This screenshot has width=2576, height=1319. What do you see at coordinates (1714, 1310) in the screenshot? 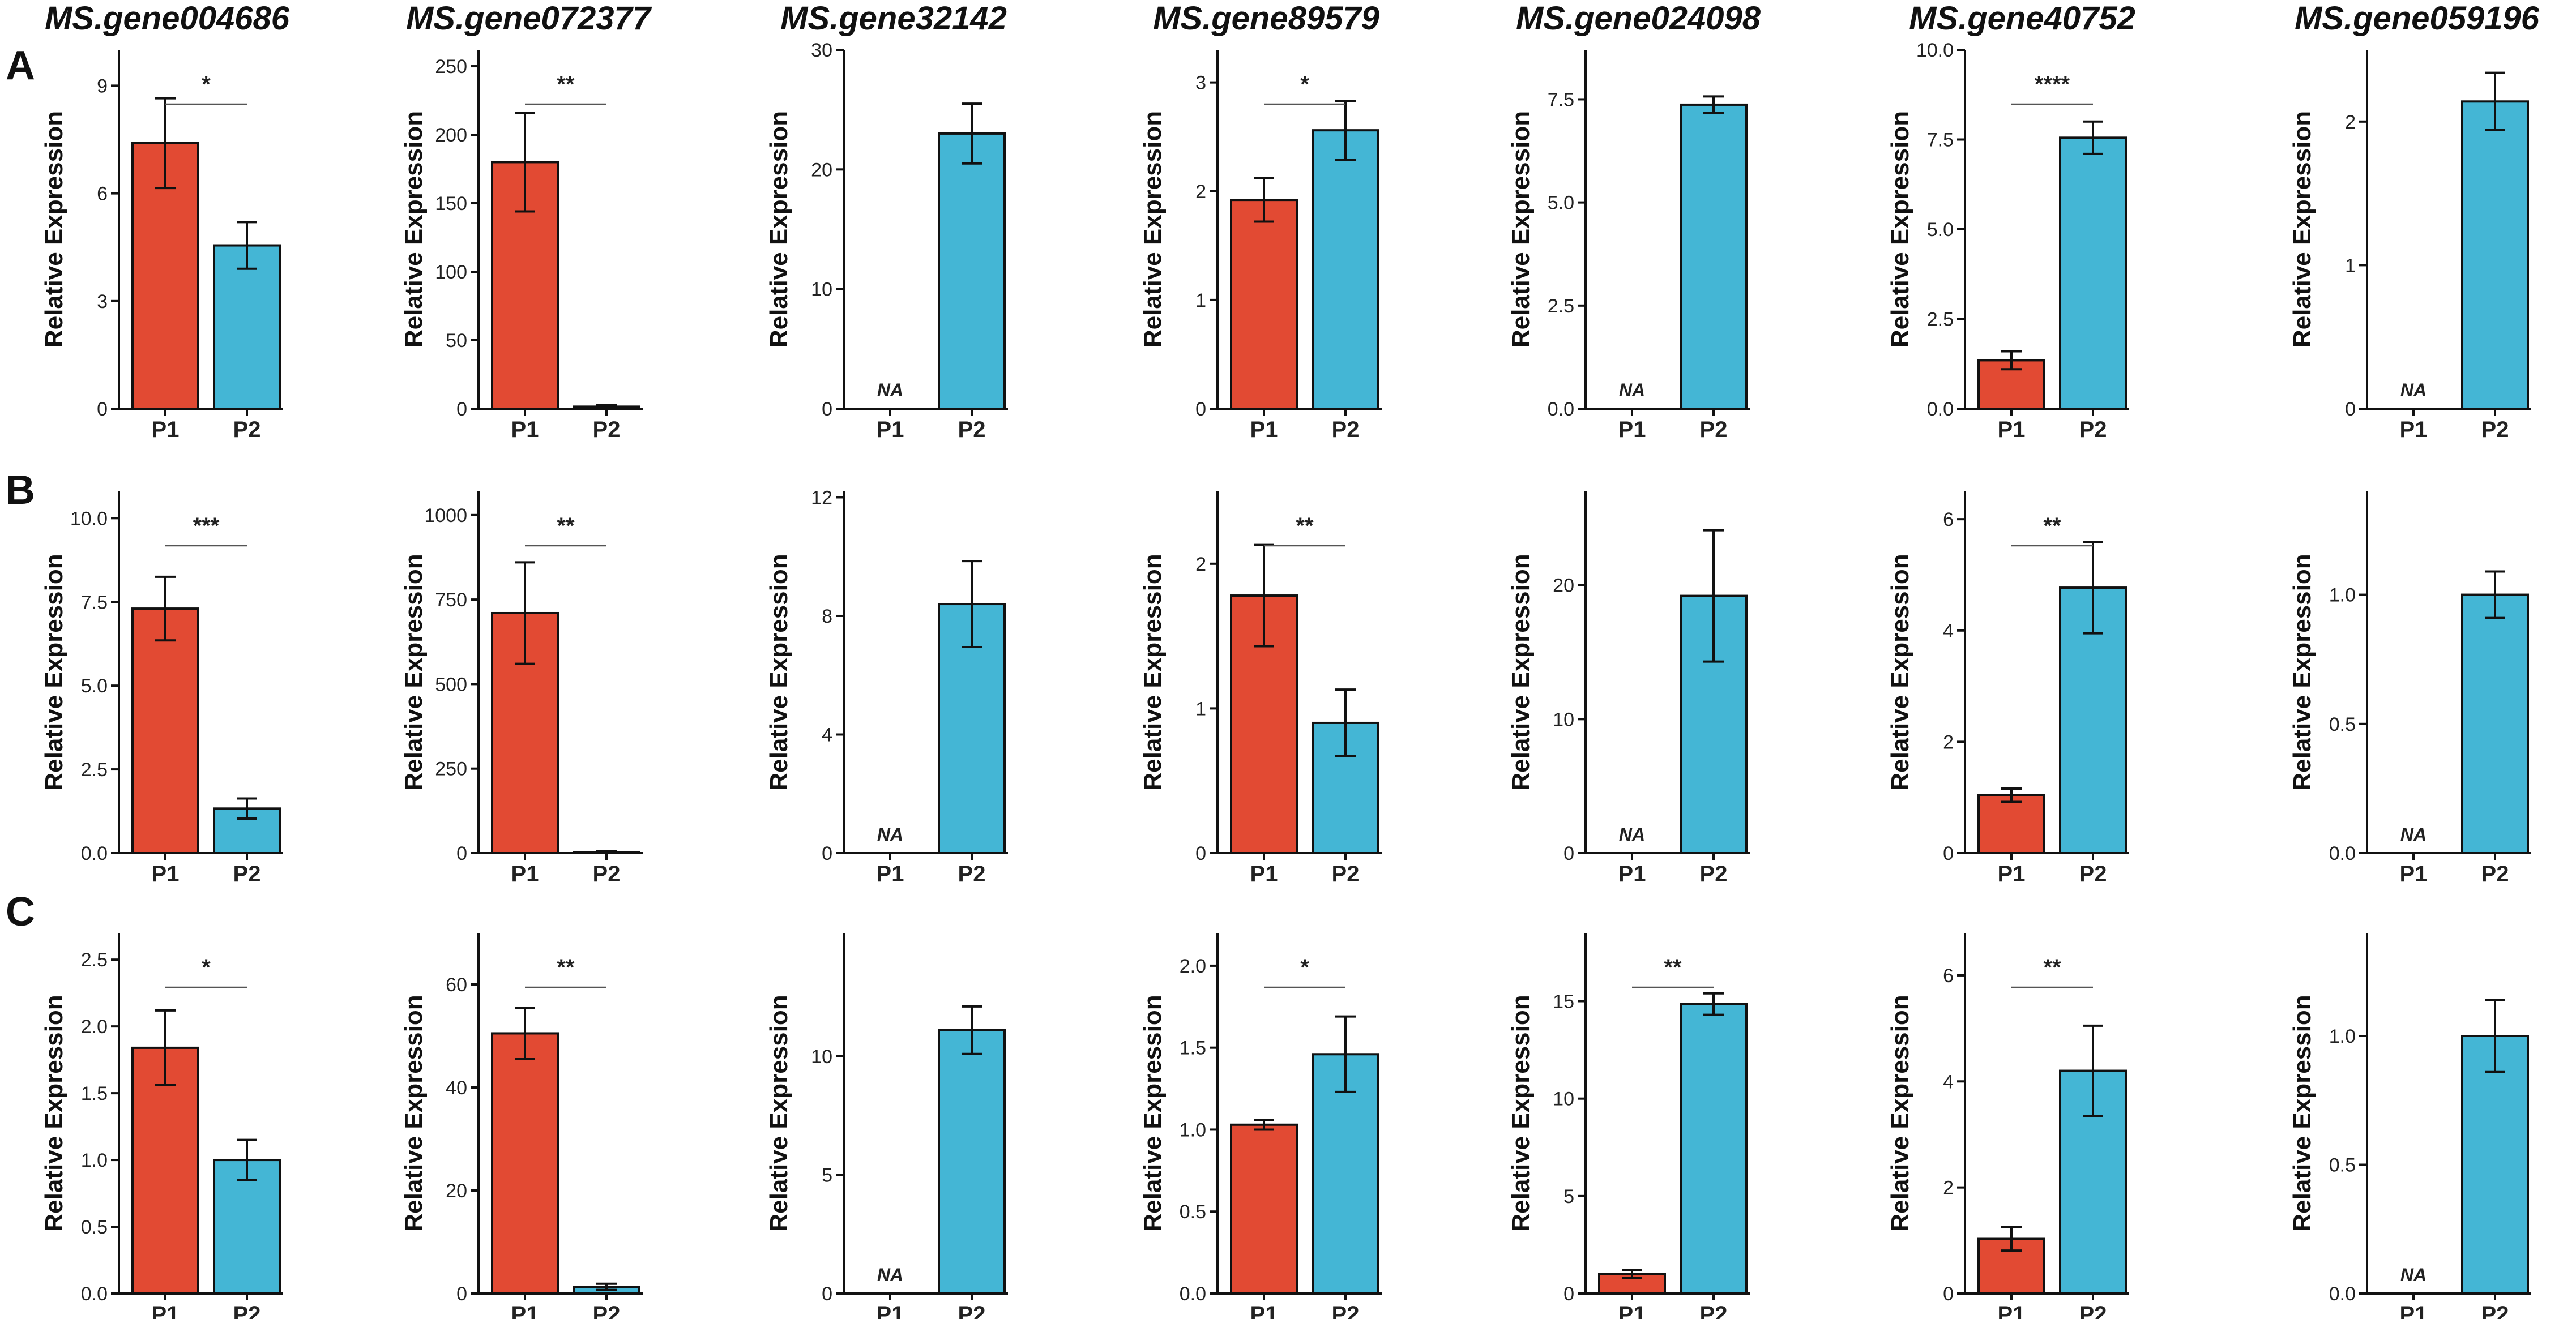
I see `chart-c5-category-p2: P2` at bounding box center [1714, 1310].